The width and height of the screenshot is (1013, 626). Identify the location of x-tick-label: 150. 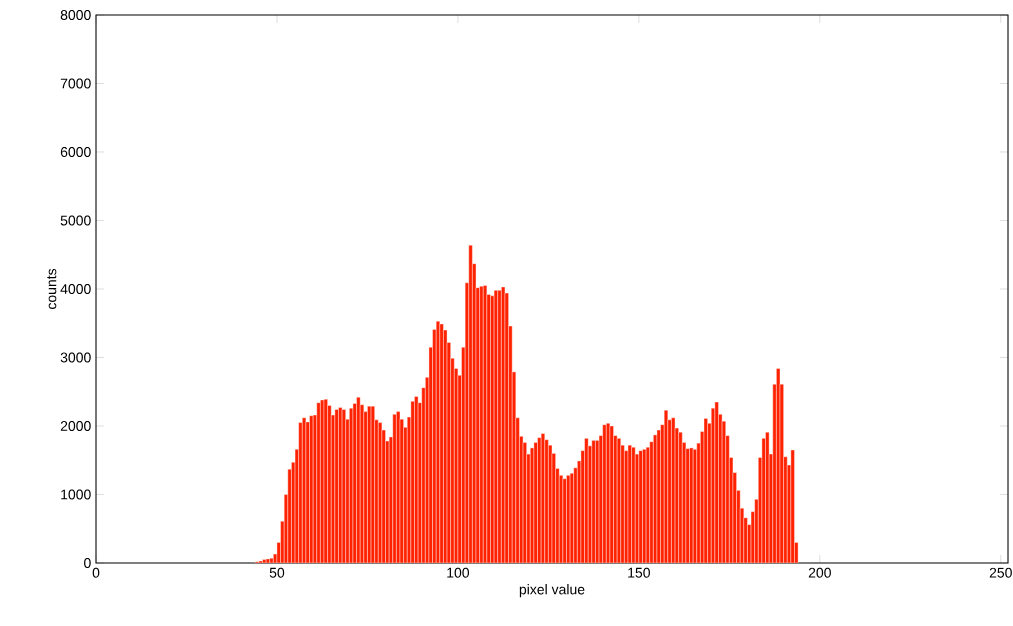
(639, 572).